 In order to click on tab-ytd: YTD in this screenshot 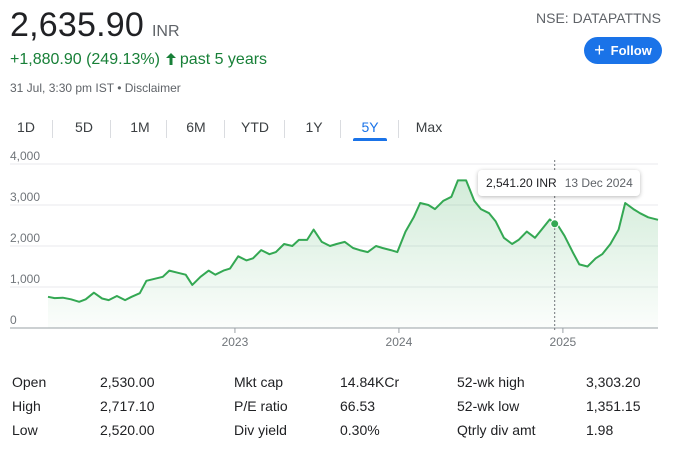, I will do `click(255, 127)`.